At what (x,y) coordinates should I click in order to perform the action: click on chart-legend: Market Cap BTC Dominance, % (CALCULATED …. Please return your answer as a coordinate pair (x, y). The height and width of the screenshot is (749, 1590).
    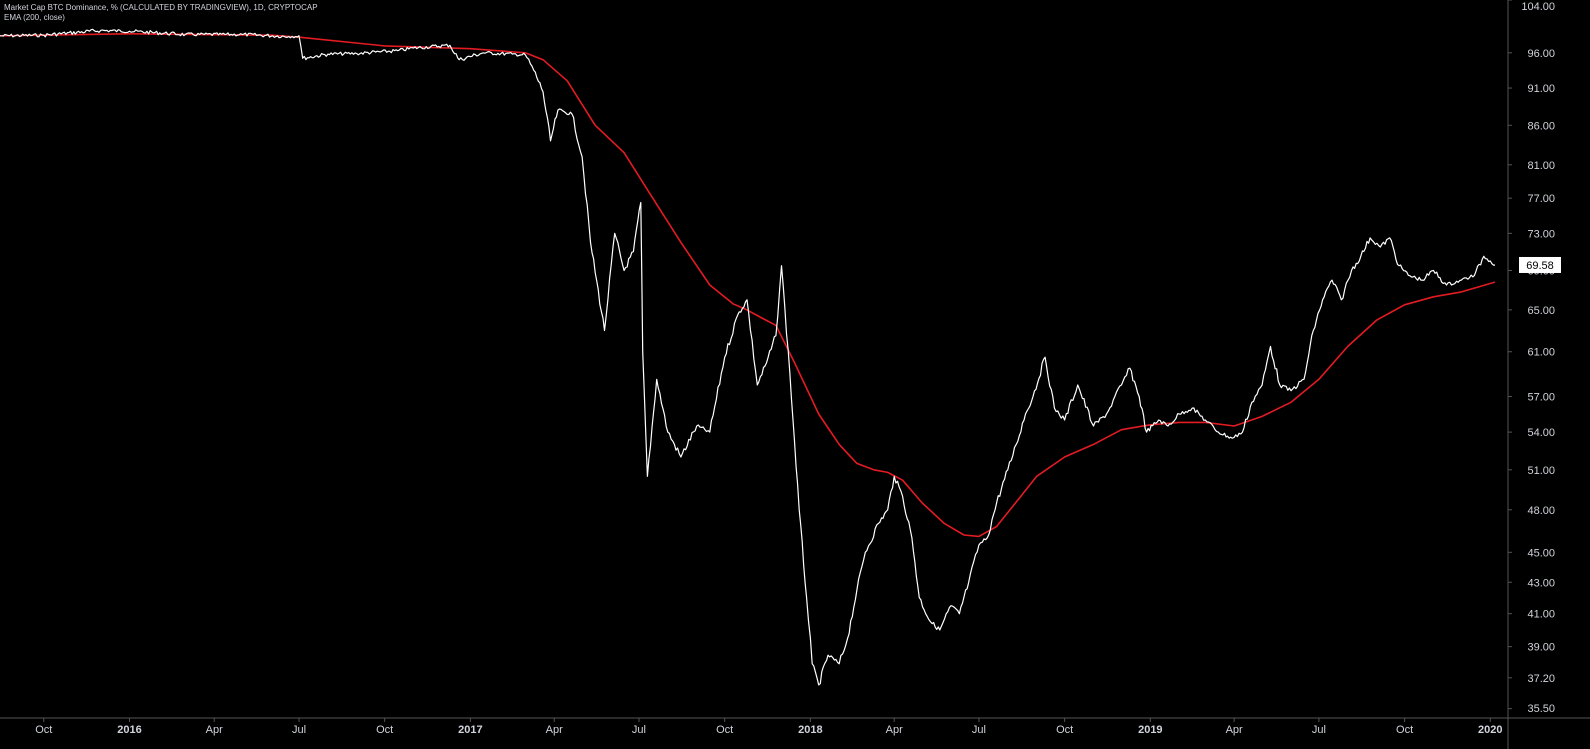
    Looking at the image, I should click on (161, 13).